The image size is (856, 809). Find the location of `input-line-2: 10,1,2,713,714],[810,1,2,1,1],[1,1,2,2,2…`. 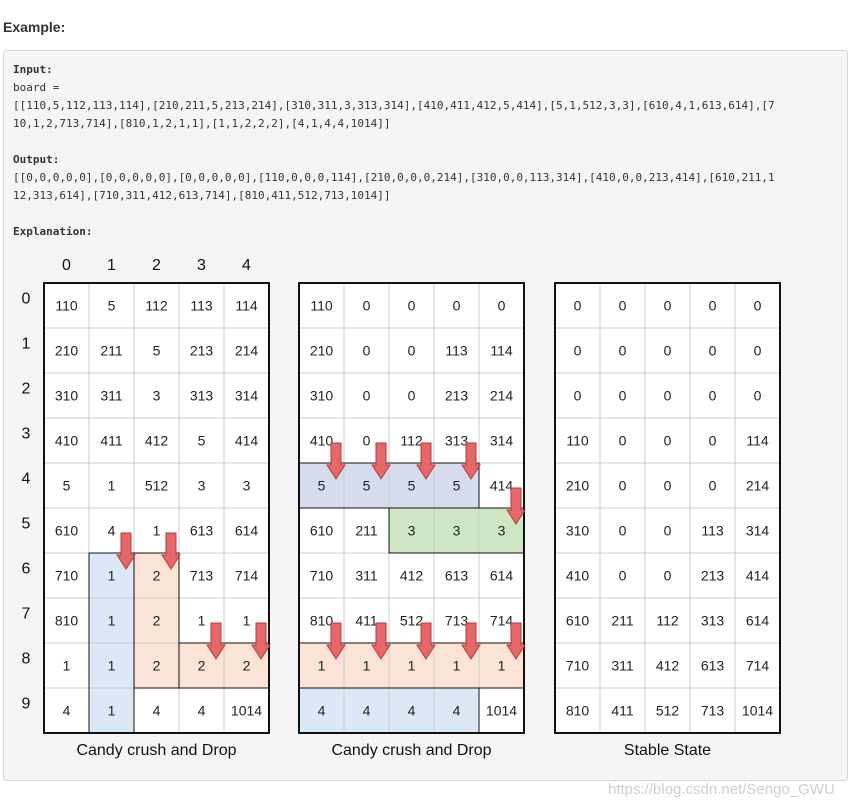

input-line-2: 10,1,2,713,714],[810,1,2,1,1],[1,1,2,2,2… is located at coordinates (202, 123).